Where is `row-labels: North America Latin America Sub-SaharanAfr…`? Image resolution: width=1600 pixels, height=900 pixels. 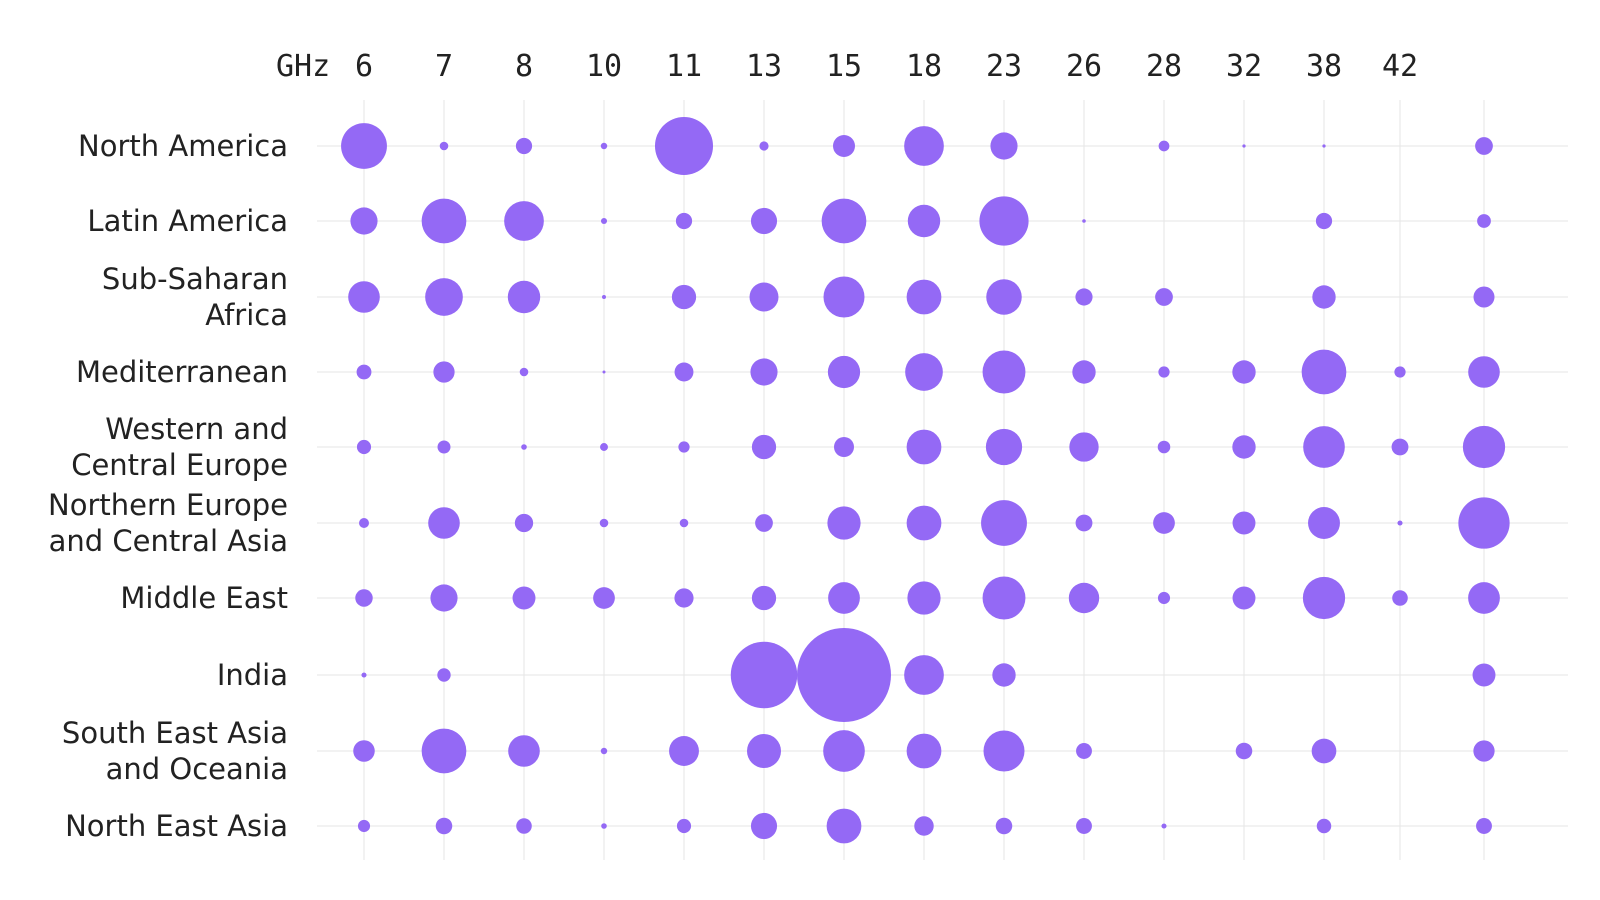 row-labels: North America Latin America Sub-SaharanAfr… is located at coordinates (168, 486).